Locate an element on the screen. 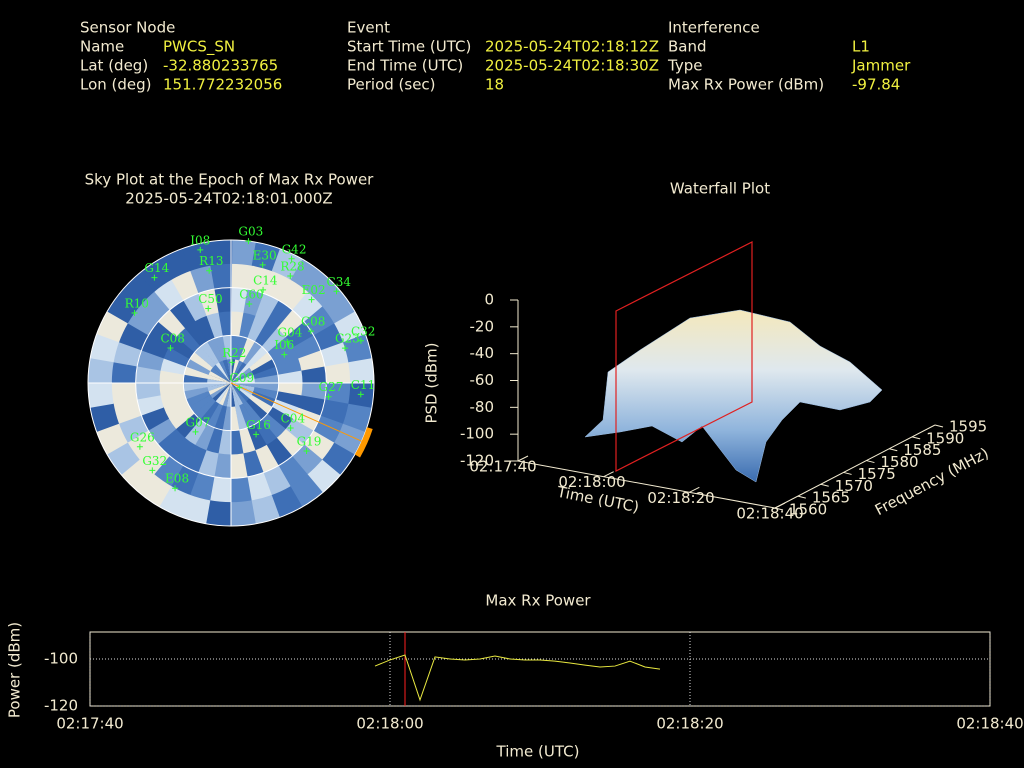  satellite-label: C04 is located at coordinates (293, 418).